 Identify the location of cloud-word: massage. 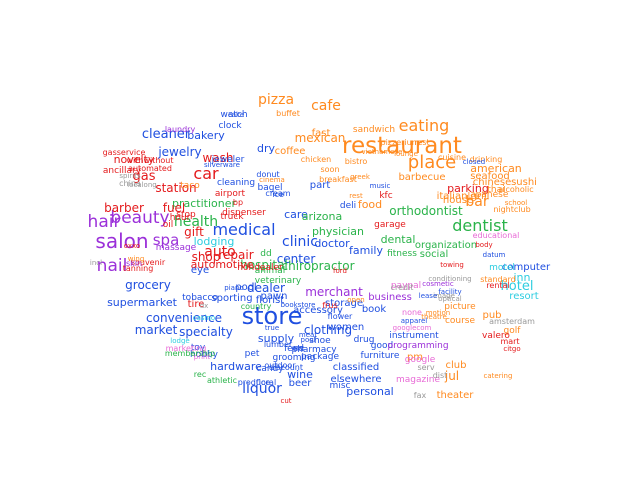
(176, 248).